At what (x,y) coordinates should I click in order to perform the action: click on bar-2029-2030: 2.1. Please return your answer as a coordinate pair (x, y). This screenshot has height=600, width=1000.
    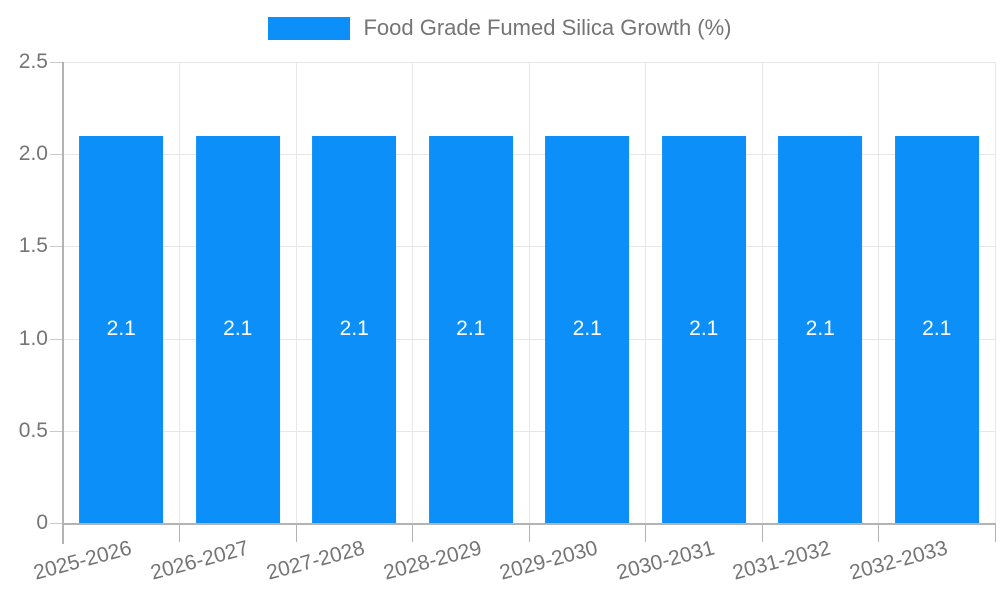
    Looking at the image, I should click on (587, 329).